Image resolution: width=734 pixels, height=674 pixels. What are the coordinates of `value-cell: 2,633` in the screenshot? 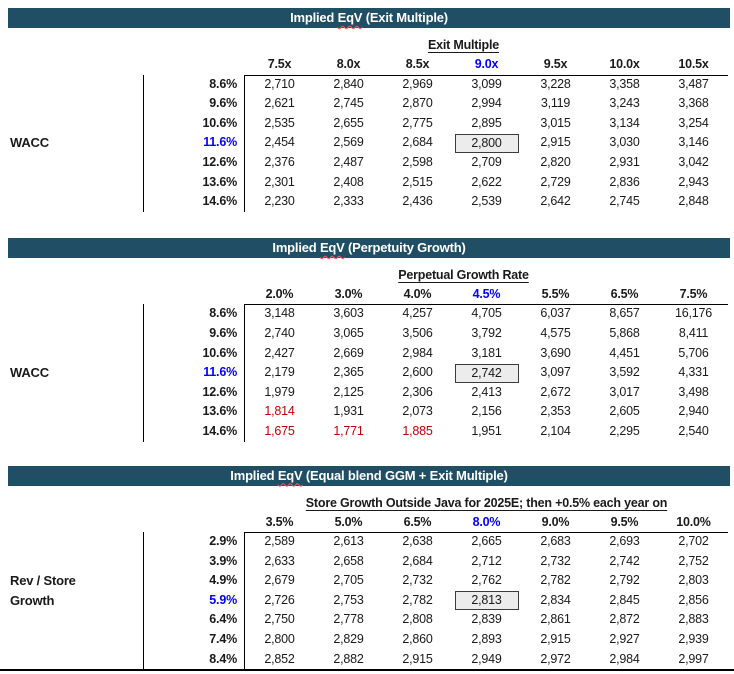 It's located at (279, 560).